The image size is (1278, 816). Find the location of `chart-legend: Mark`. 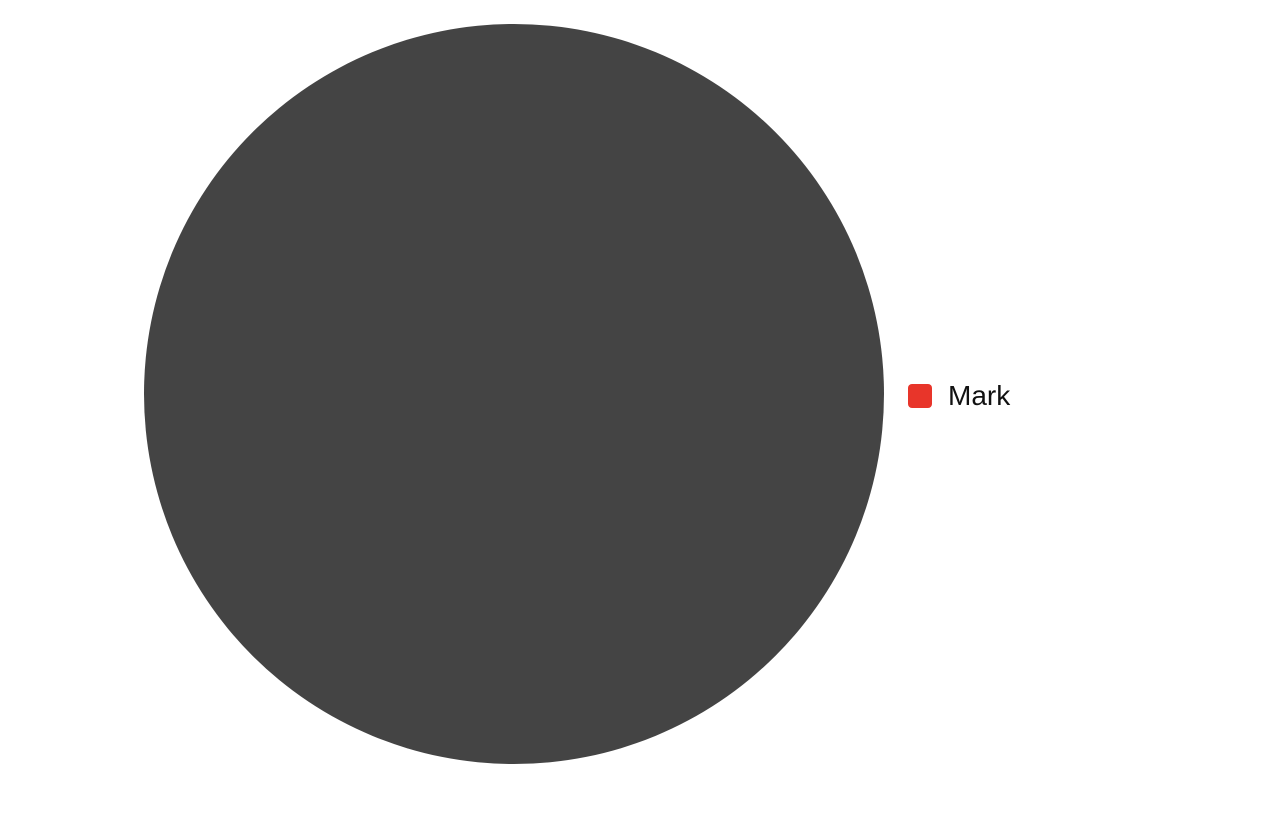

chart-legend: Mark is located at coordinates (959, 396).